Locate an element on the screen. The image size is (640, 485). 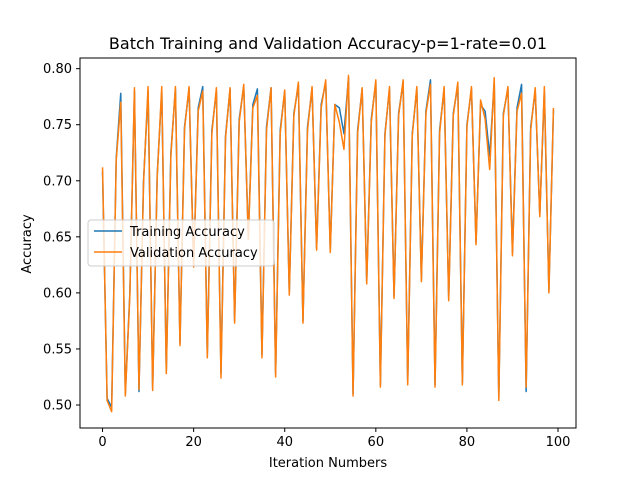
y-tick-label: 0.80 is located at coordinates (57, 69).